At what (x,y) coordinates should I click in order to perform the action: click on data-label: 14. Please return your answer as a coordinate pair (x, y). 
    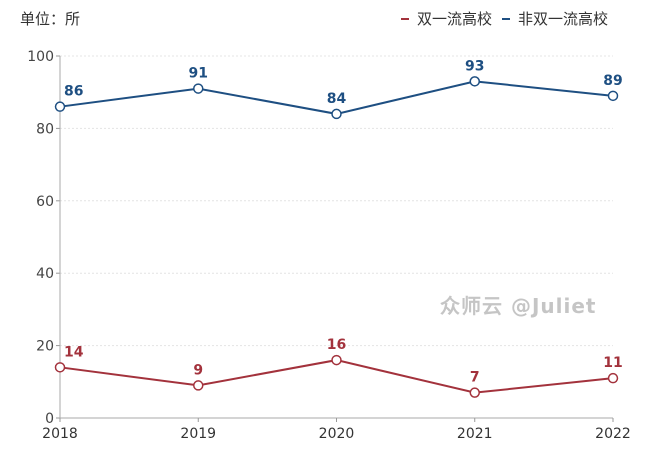
    Looking at the image, I should click on (74, 352).